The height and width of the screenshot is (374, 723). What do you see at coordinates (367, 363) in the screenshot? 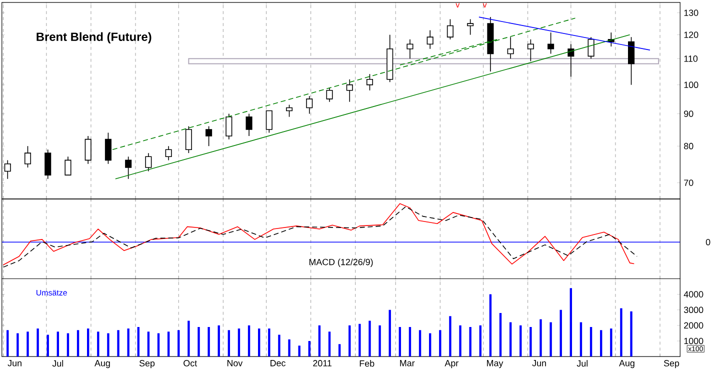
I see `x-tick-label: Feb` at bounding box center [367, 363].